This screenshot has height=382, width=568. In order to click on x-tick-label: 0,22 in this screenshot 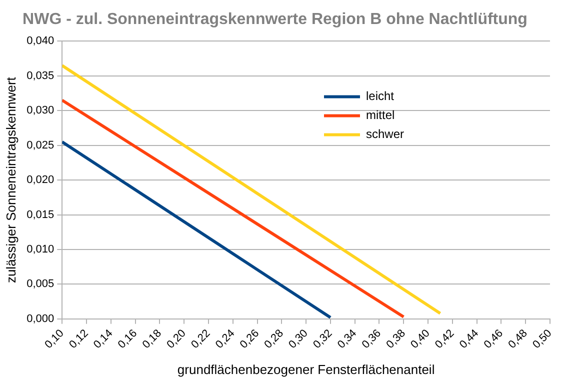, I will do `click(201, 339)`.